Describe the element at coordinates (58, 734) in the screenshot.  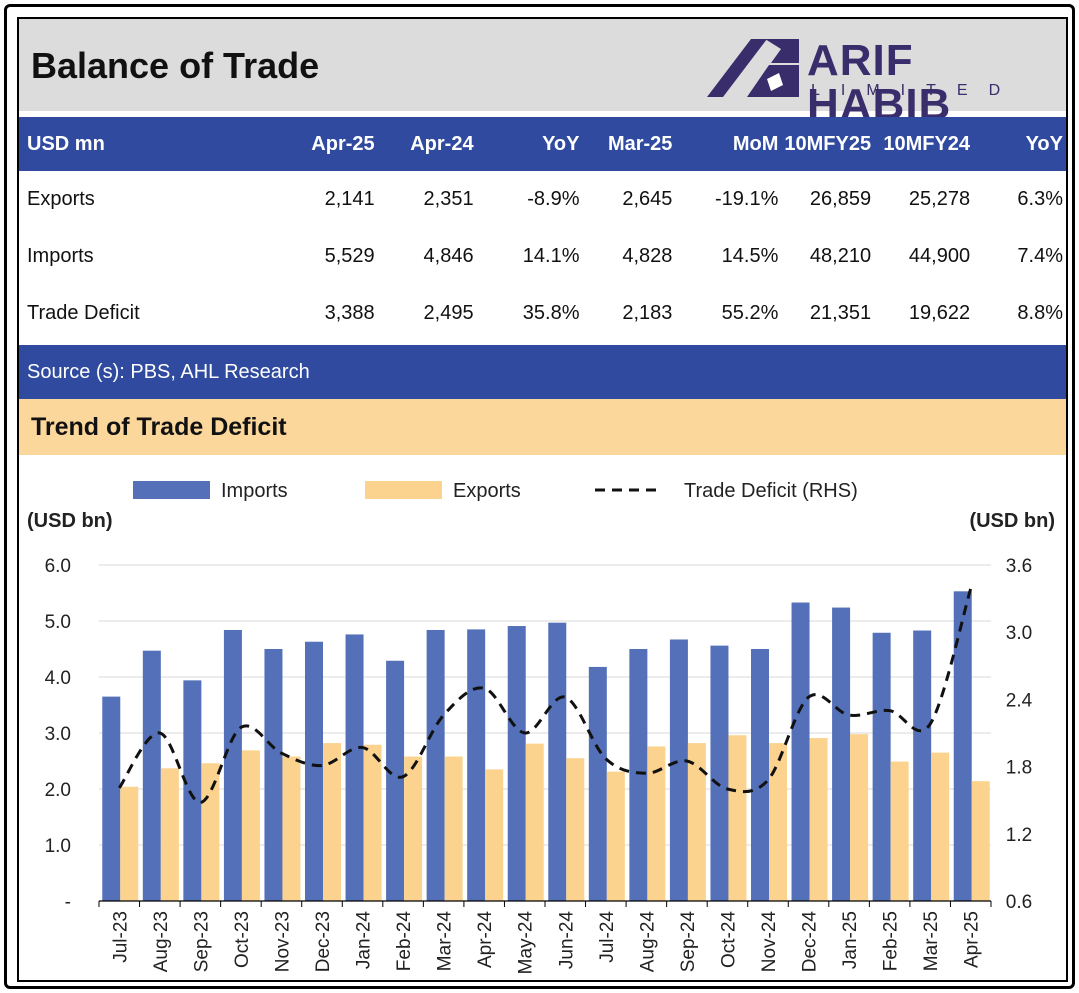
I see `y-axis-tick-label: 3.0` at that location.